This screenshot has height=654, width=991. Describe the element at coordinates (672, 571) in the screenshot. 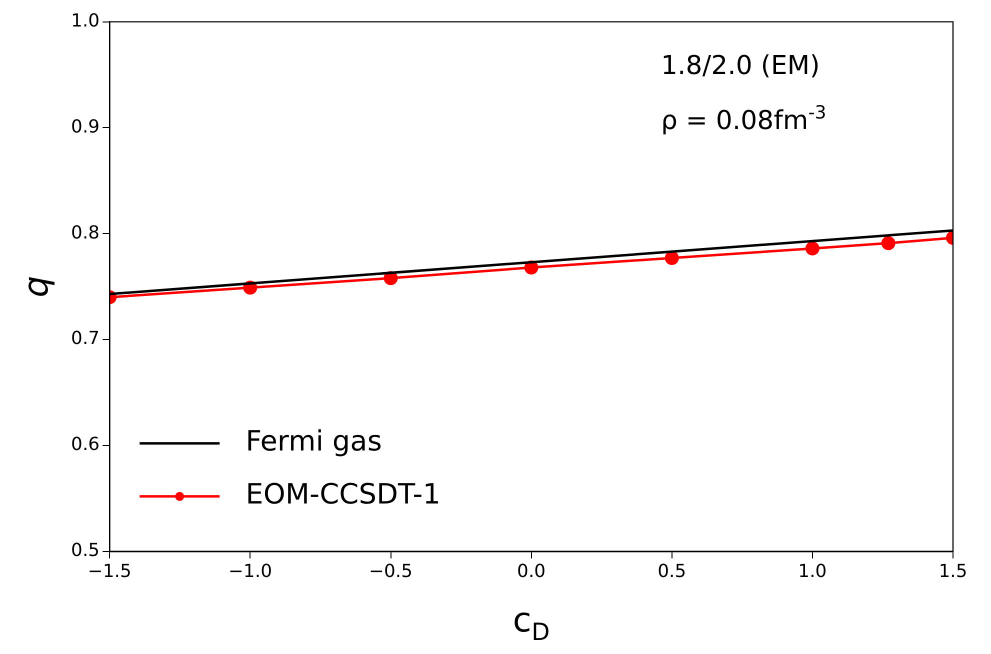

I see `x-tick-label: 0.5` at that location.